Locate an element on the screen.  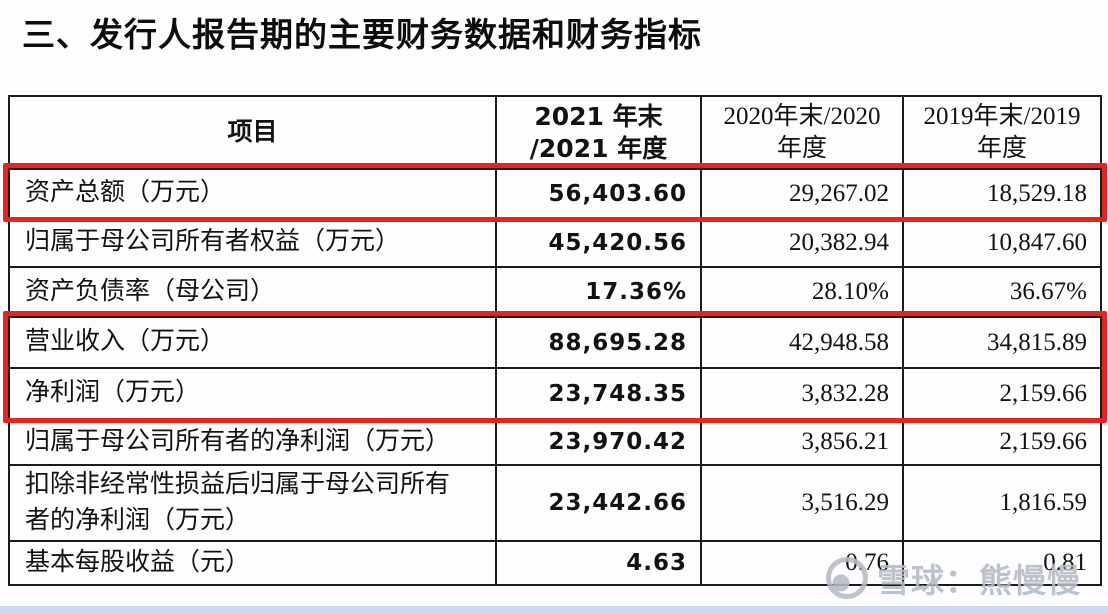
value-2019: 36.67% is located at coordinates (1002, 292).